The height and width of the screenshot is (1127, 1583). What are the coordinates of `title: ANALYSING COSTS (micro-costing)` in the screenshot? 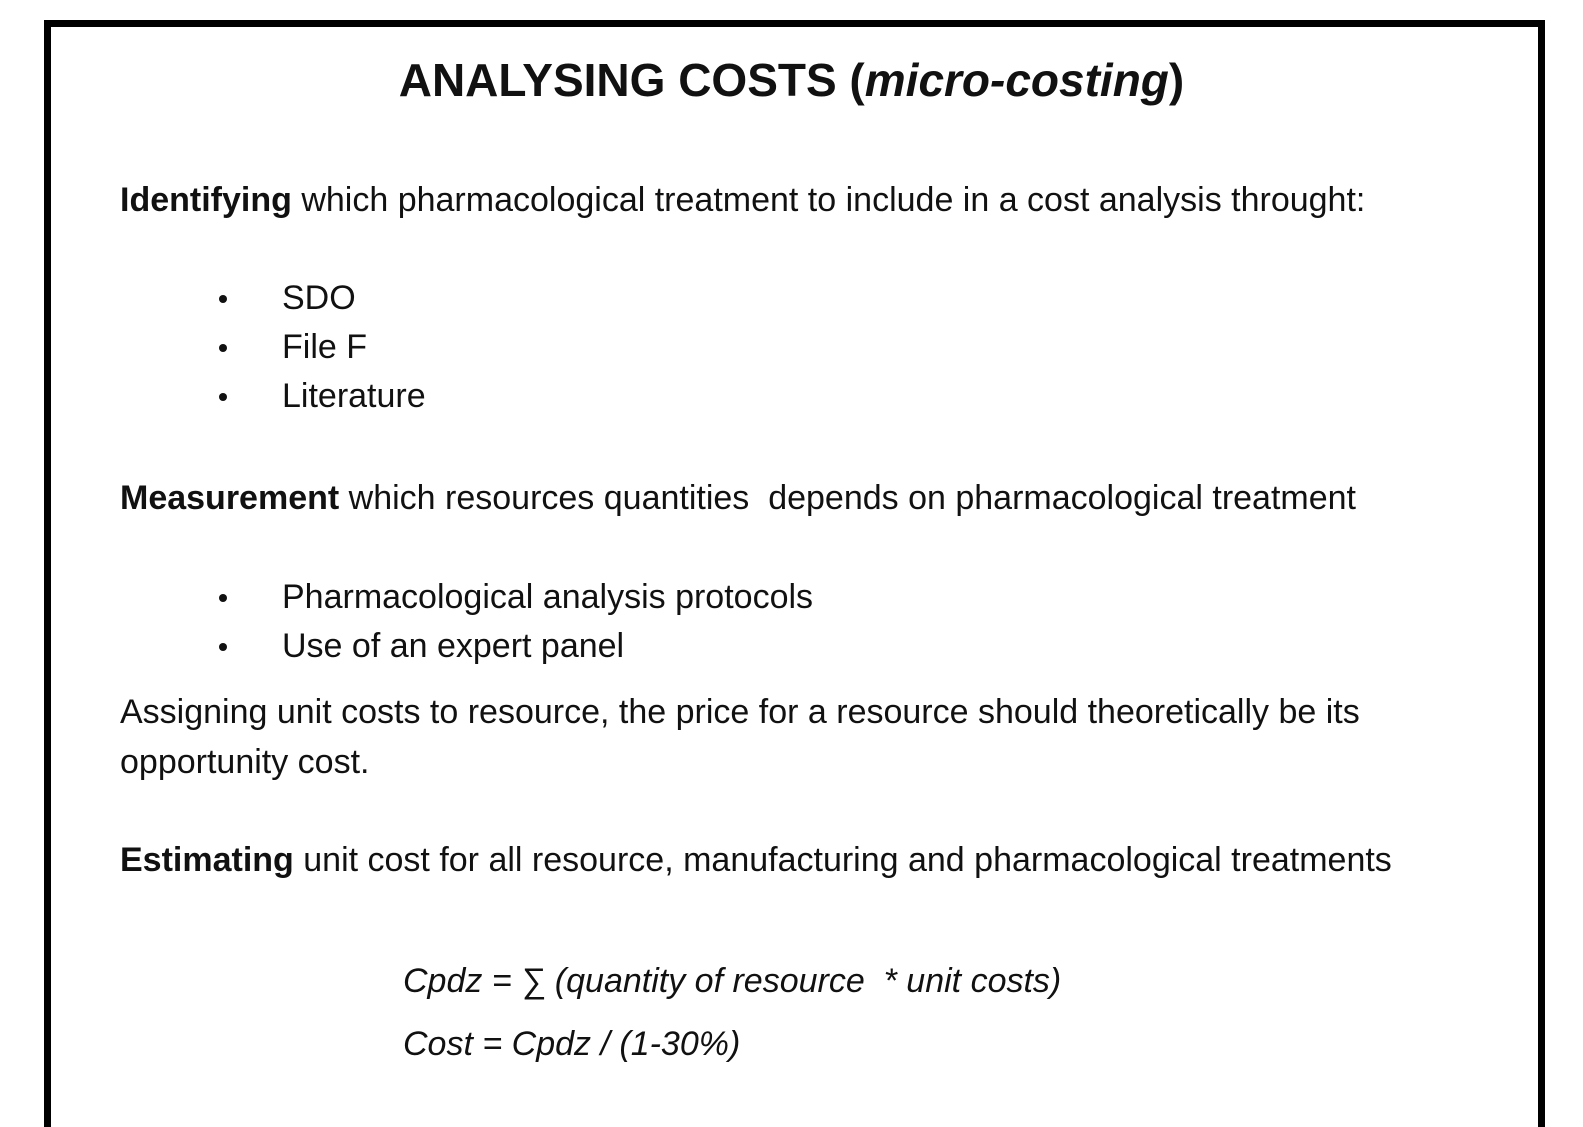 It's located at (791, 80).